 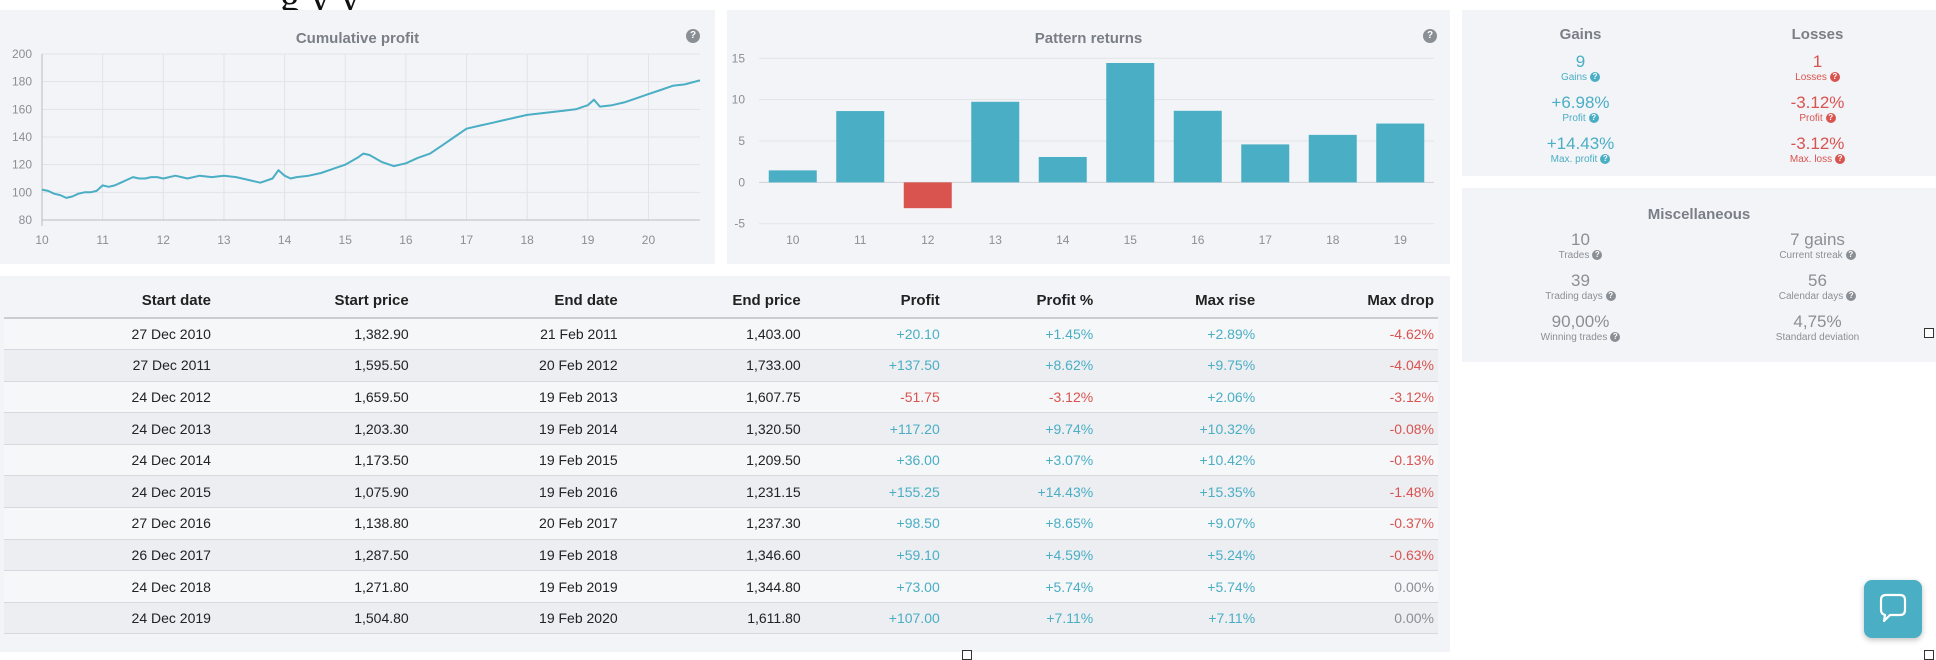 What do you see at coordinates (313, 397) in the screenshot?
I see `cell-start-price: 1,659.50` at bounding box center [313, 397].